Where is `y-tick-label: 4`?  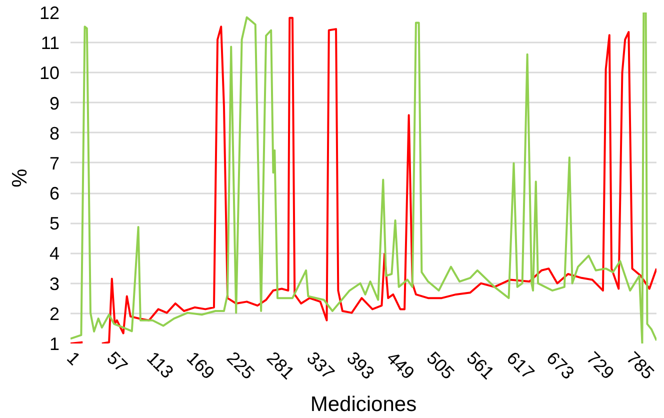 y-tick-label: 4 is located at coordinates (54, 254).